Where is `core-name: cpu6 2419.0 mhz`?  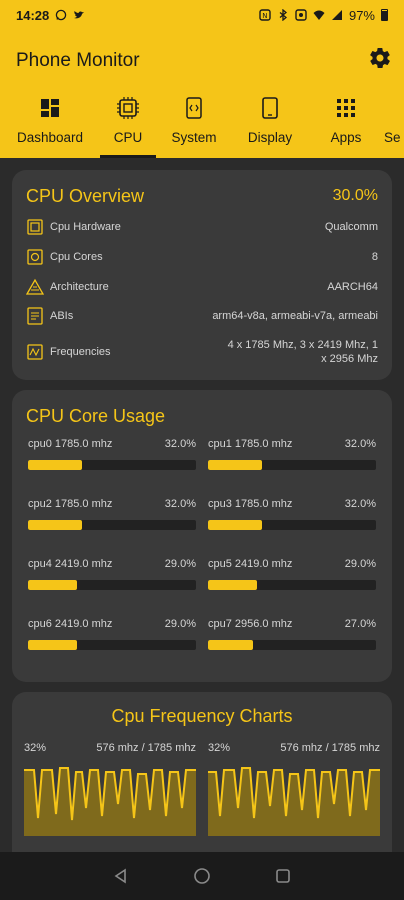
core-name: cpu6 2419.0 mhz is located at coordinates (70, 624).